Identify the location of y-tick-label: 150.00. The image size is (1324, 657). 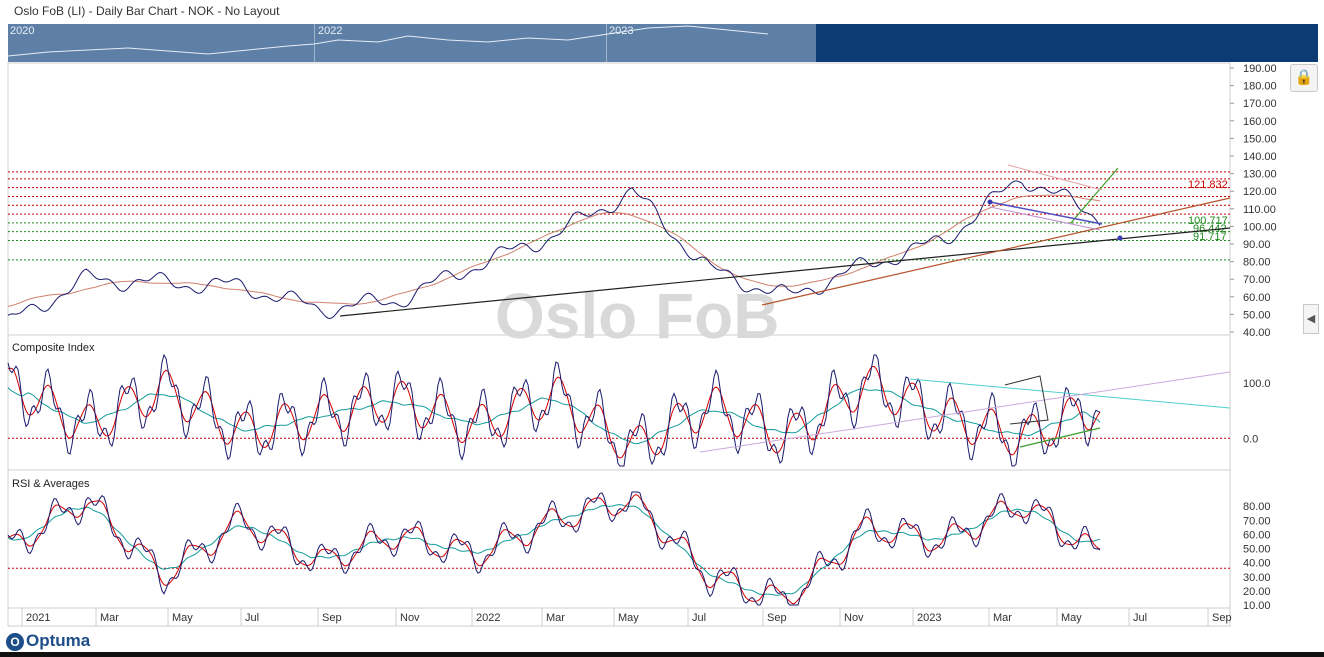
(1260, 139).